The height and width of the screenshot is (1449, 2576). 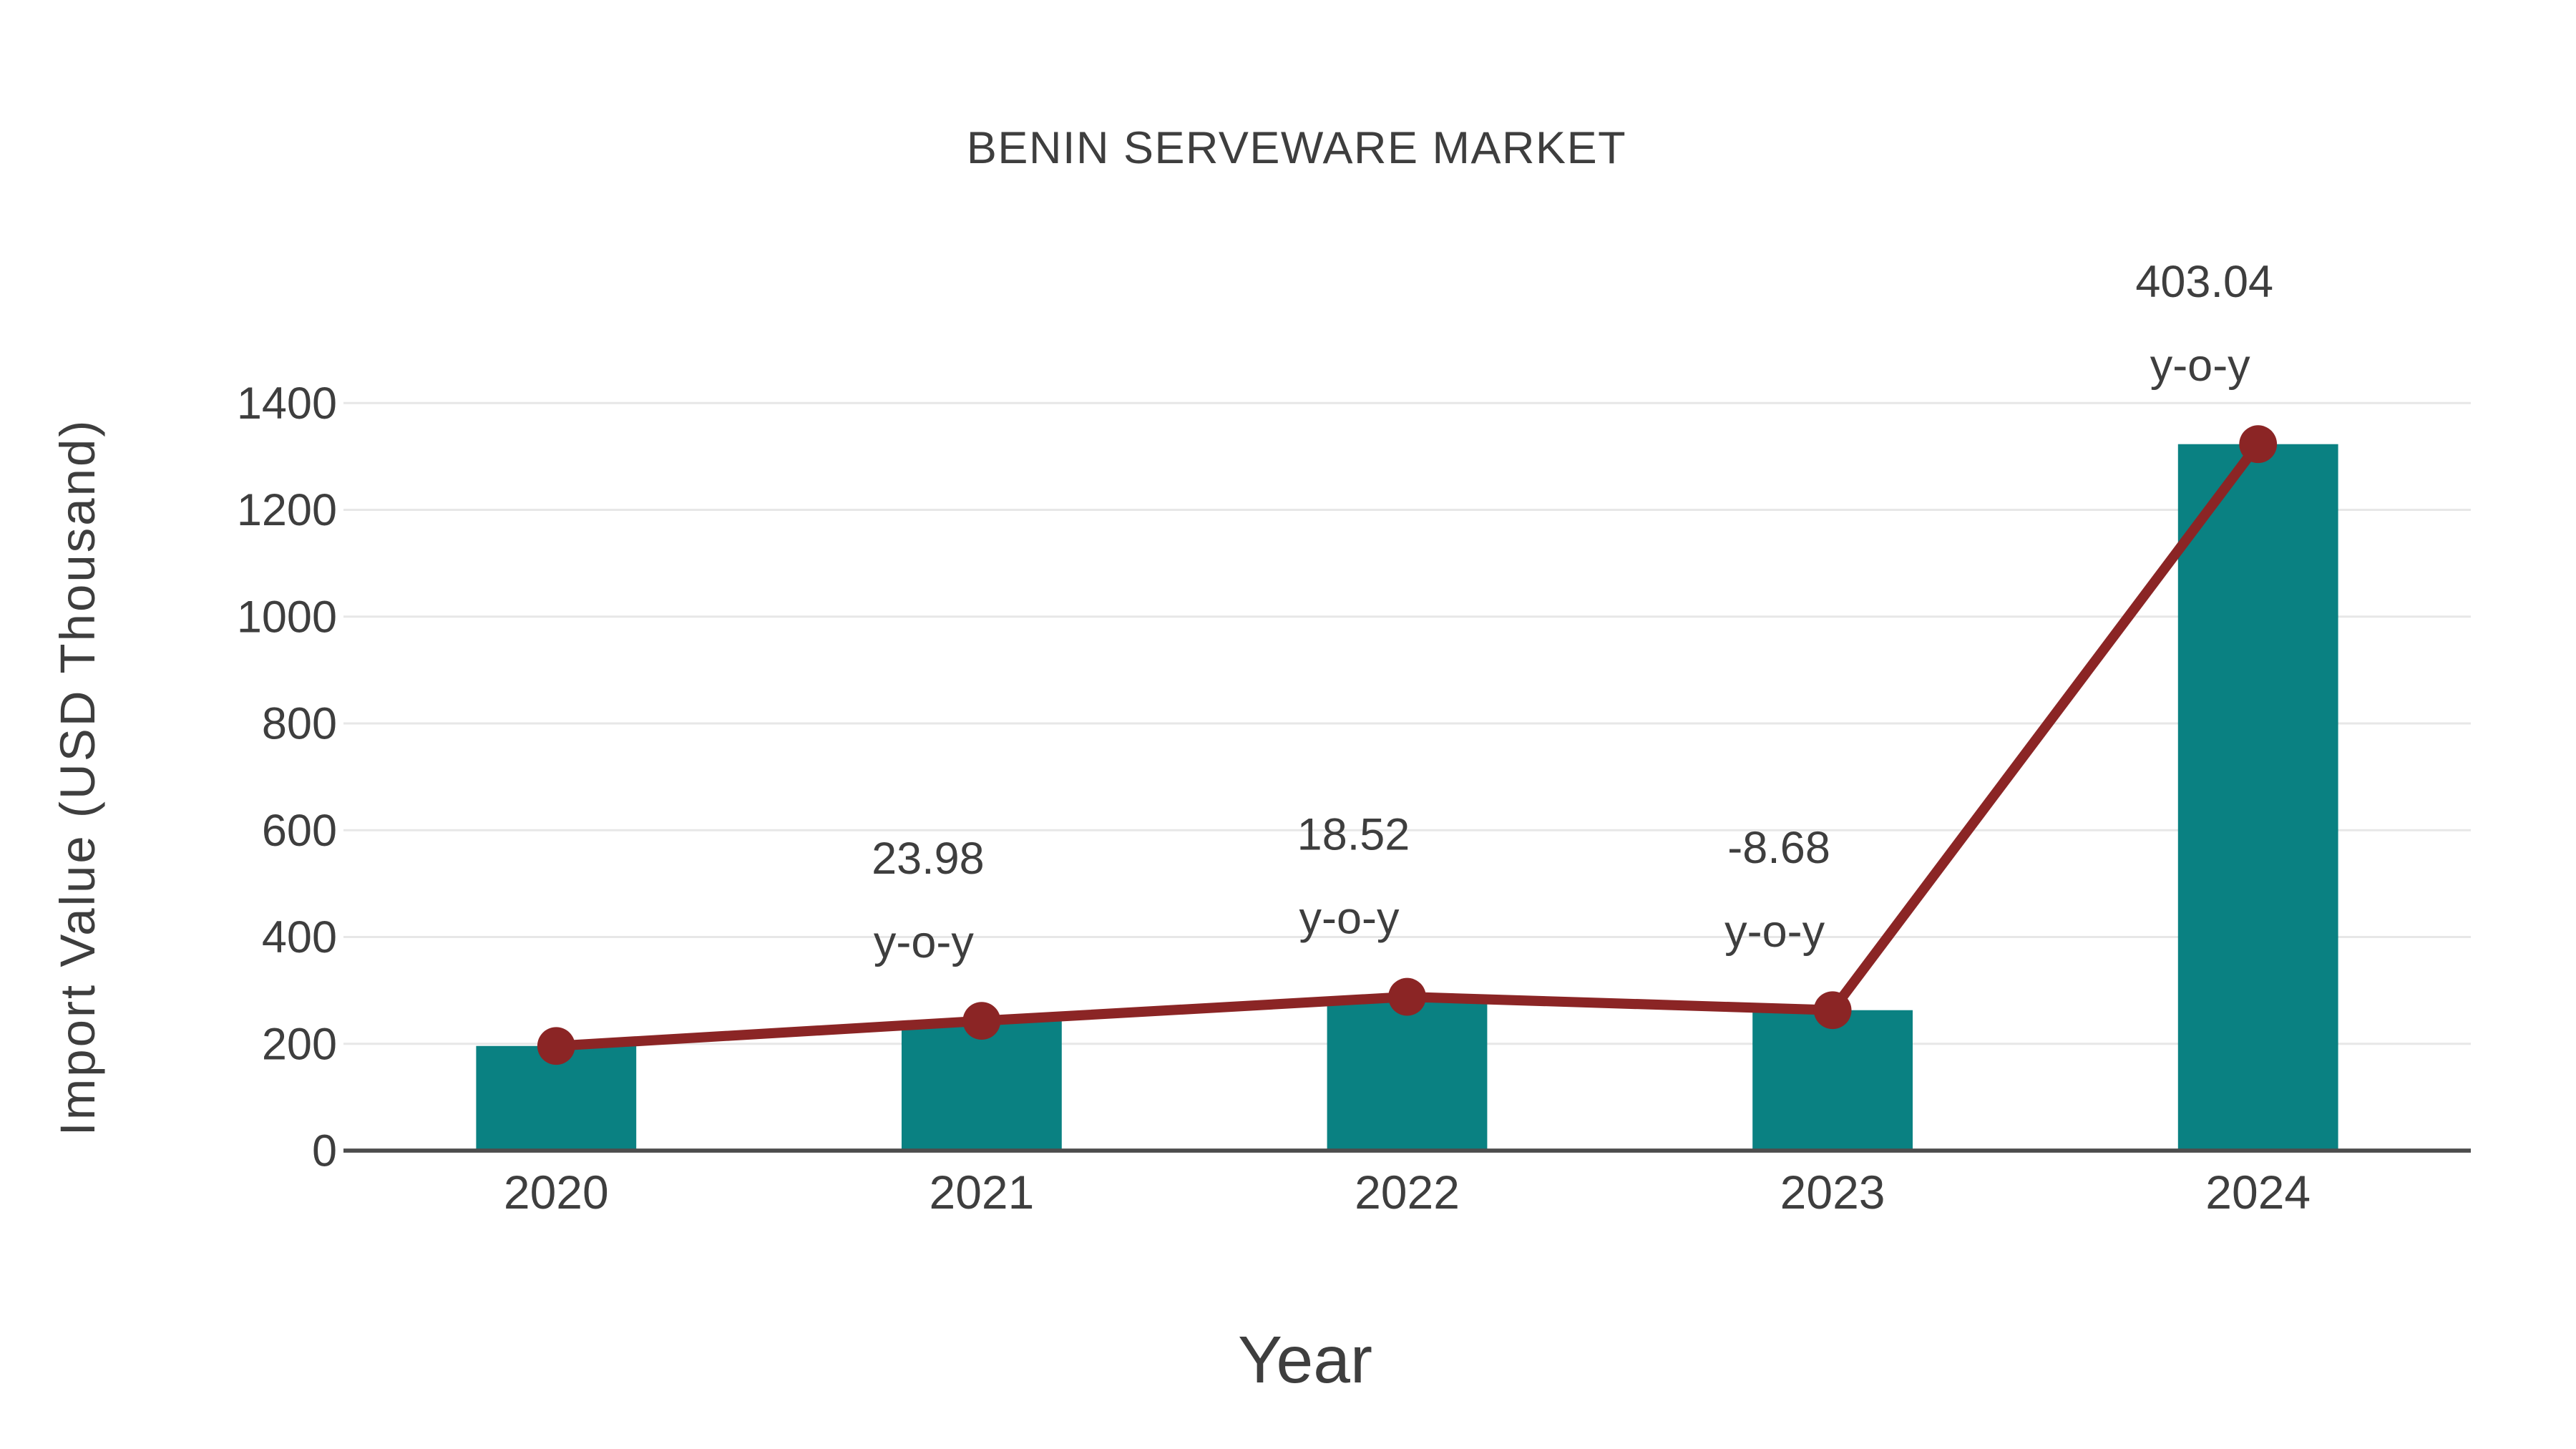 I want to click on annotation-unit-2024: y-o-y, so click(x=2200, y=366).